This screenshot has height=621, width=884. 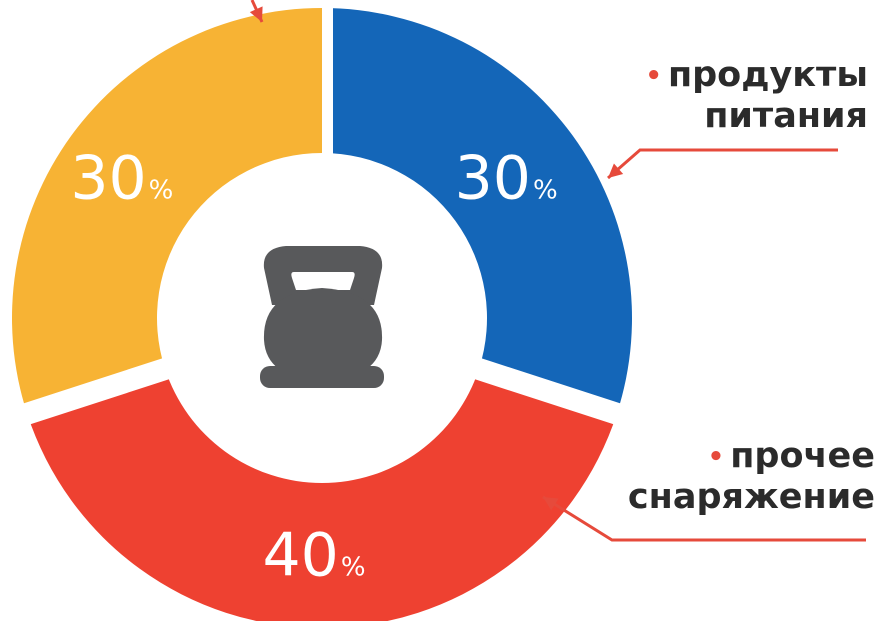 I want to click on pointer-gear, so click(x=704, y=518).